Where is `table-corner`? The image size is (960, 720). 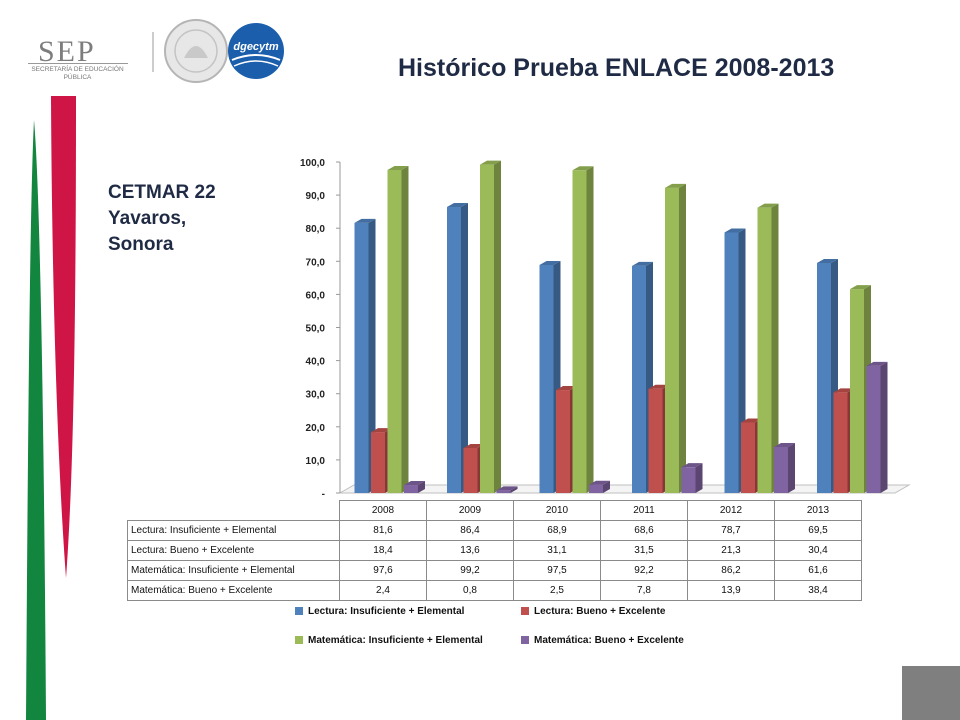 table-corner is located at coordinates (234, 511).